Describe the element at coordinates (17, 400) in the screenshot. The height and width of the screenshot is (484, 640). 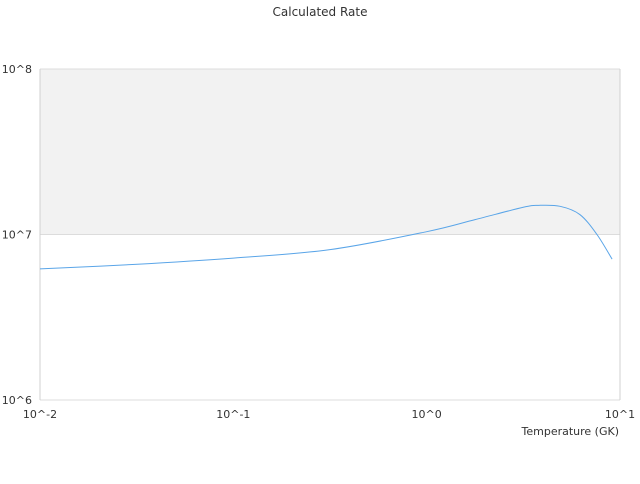
I see `y-tick-label: 10^6` at that location.